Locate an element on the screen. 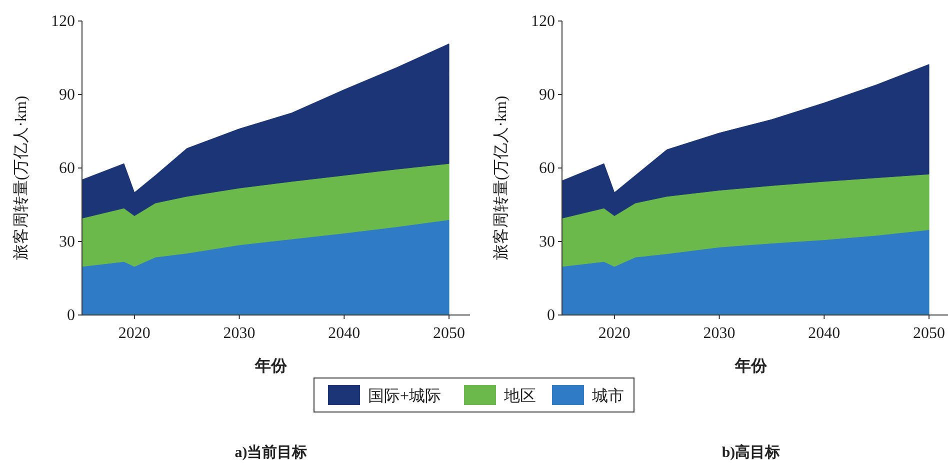  legend-label: 城市 is located at coordinates (607, 396).